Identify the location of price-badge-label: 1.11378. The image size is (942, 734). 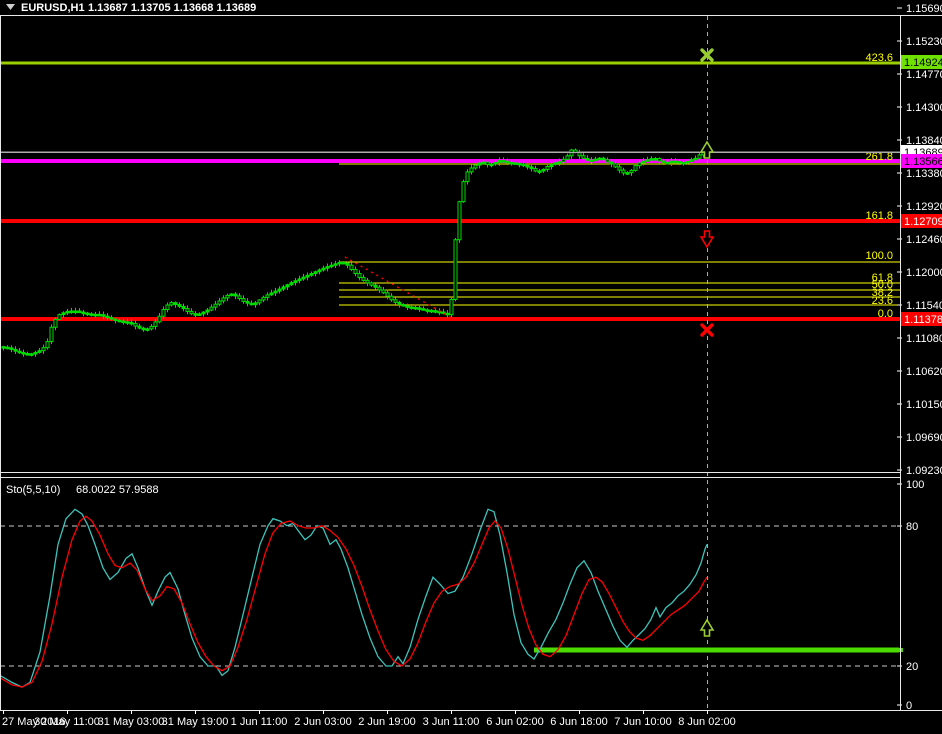
(923, 320).